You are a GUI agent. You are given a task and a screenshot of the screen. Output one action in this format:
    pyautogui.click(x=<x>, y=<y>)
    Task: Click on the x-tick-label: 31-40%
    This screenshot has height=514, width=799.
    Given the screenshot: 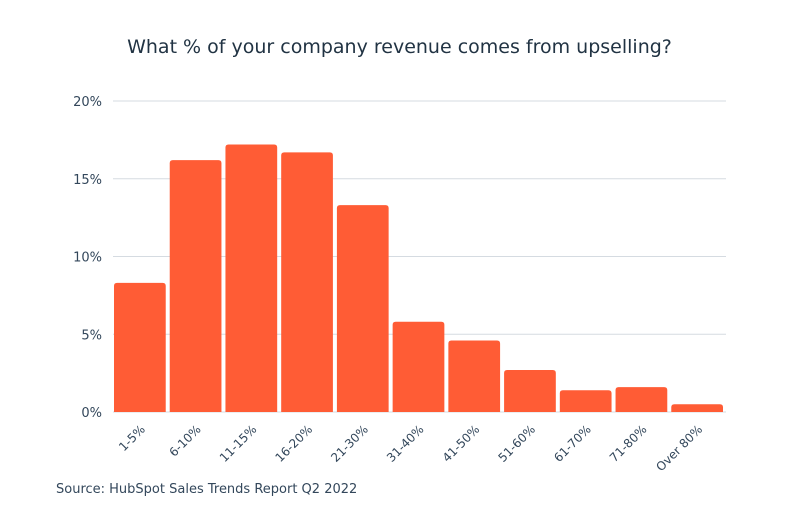 What is the action you would take?
    pyautogui.click(x=405, y=443)
    